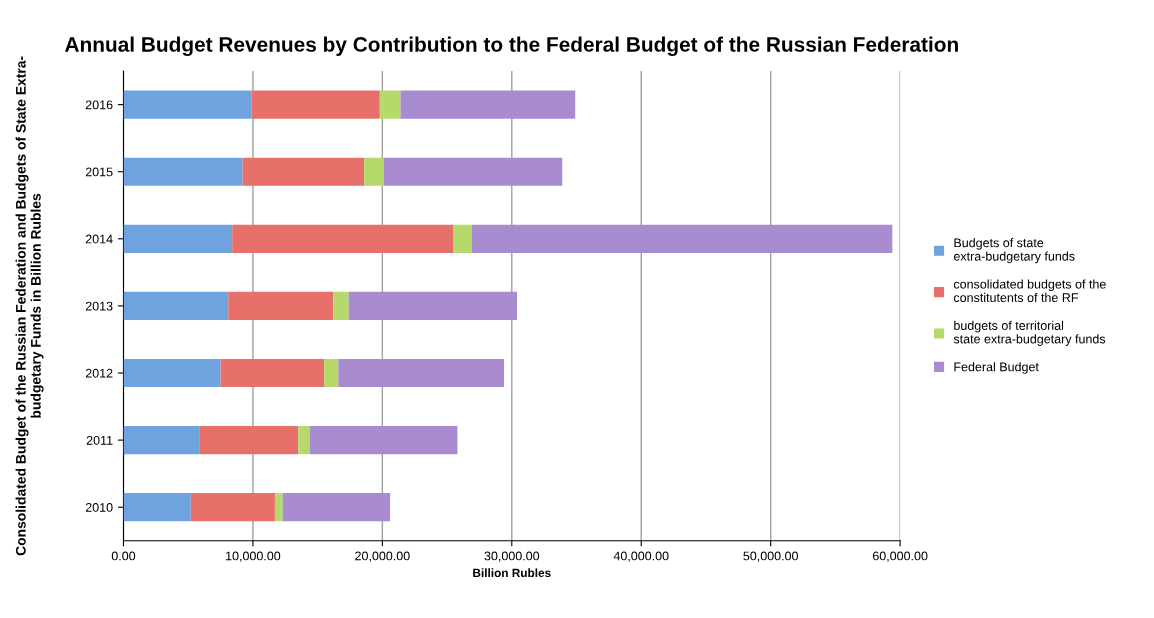 The image size is (1154, 618). Describe the element at coordinates (512, 556) in the screenshot. I see `x-tick-label: 30,000.00` at that location.